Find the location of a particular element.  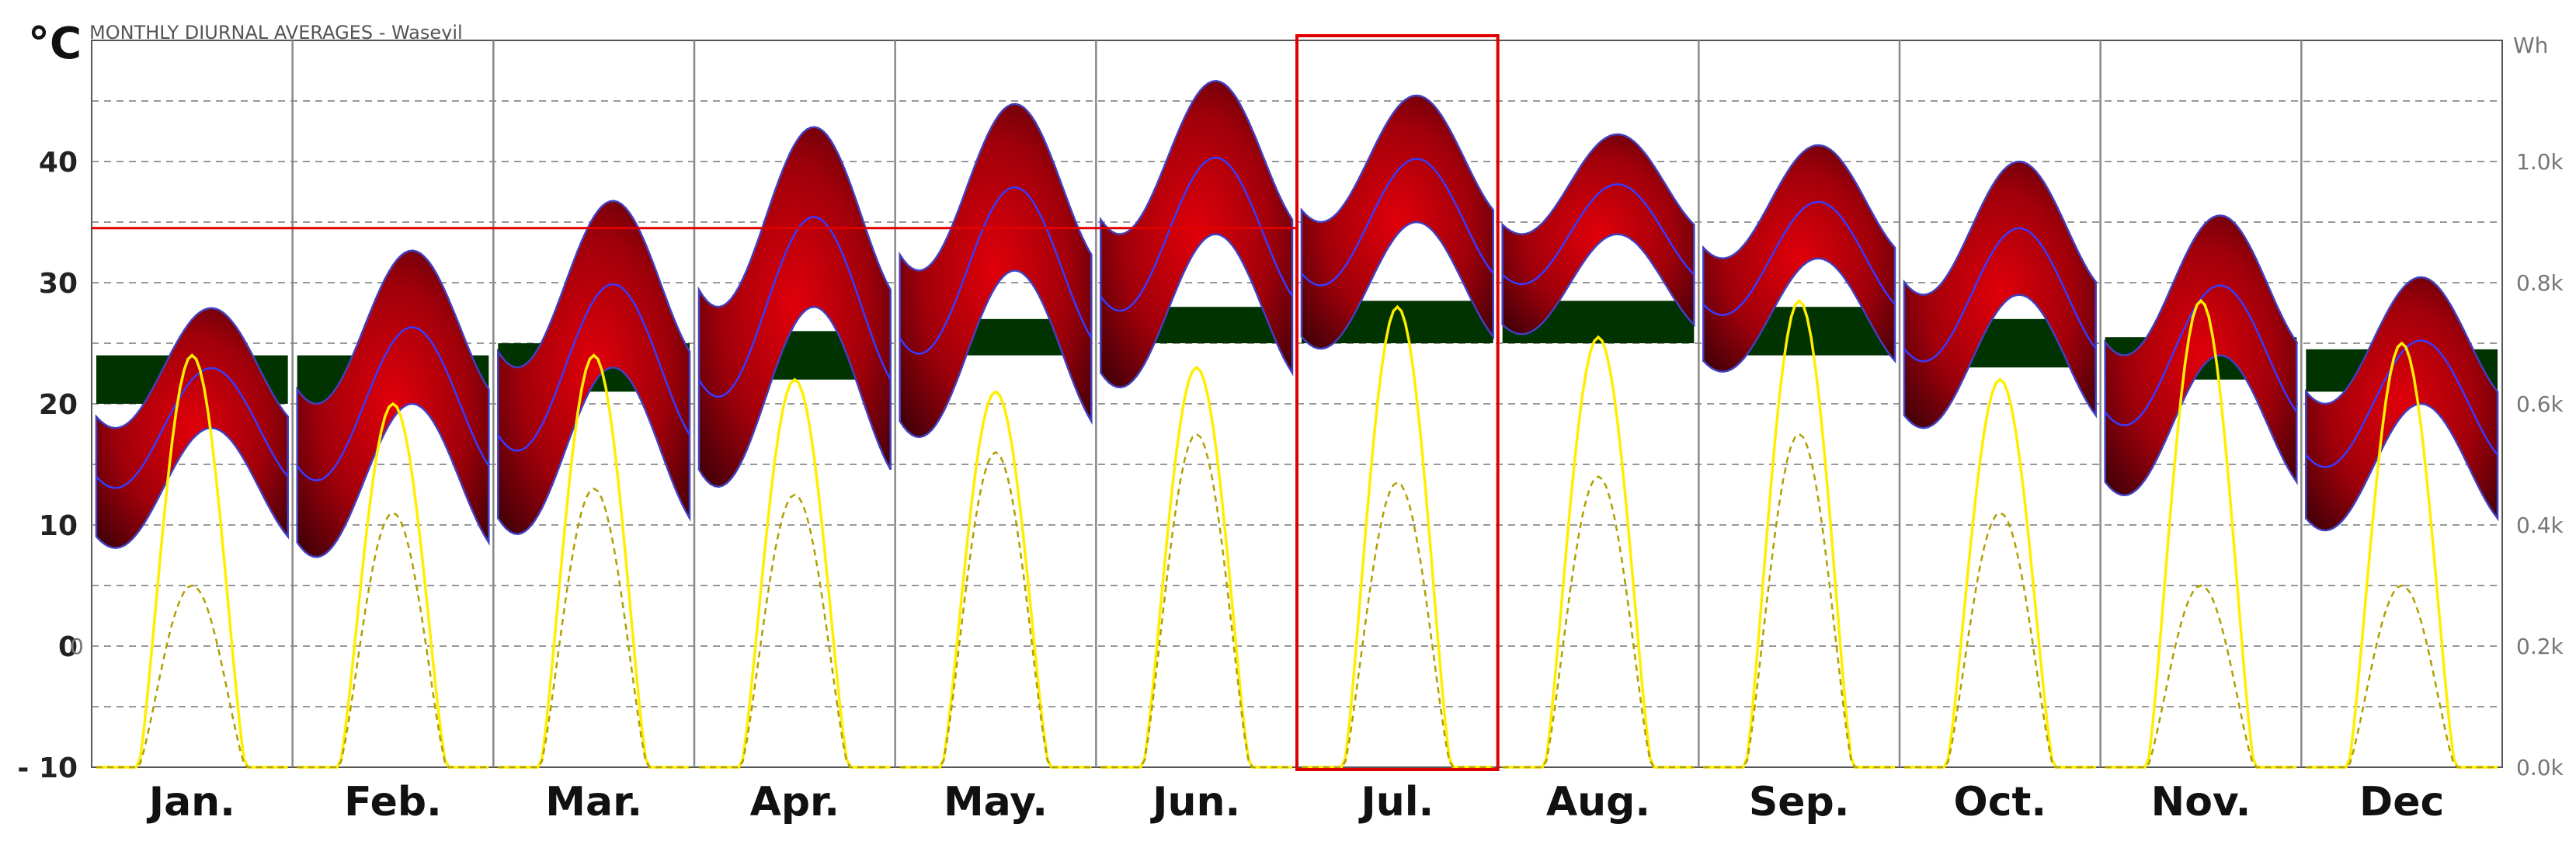

y-tick-label: 30 is located at coordinates (58, 284).